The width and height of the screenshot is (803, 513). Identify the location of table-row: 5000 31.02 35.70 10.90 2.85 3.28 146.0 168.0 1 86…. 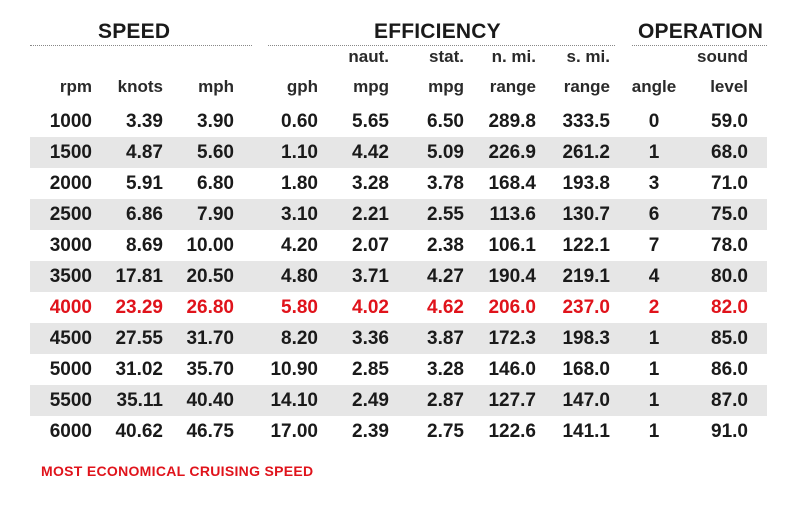
(398, 369).